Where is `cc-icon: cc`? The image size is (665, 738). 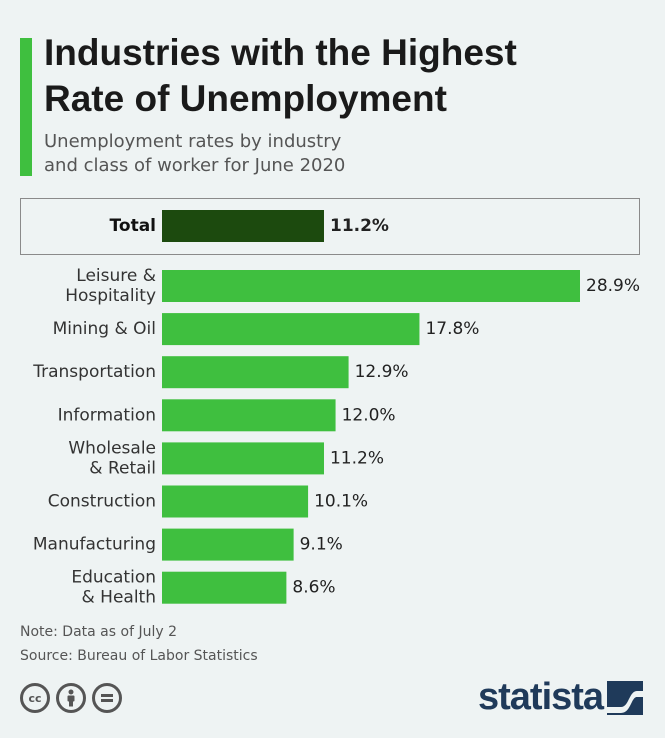 cc-icon: cc is located at coordinates (35, 698).